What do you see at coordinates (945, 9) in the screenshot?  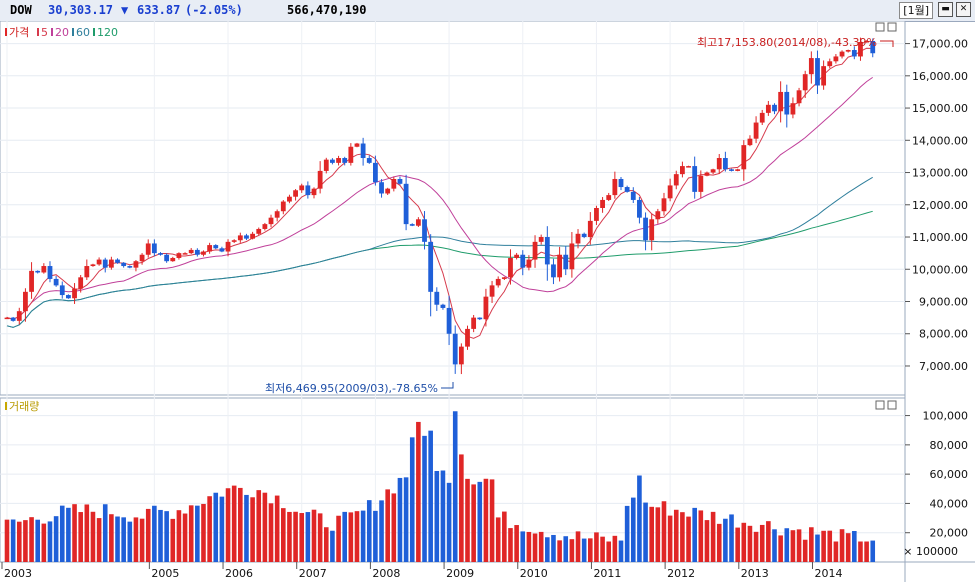 I see `minimize-button: ▬` at bounding box center [945, 9].